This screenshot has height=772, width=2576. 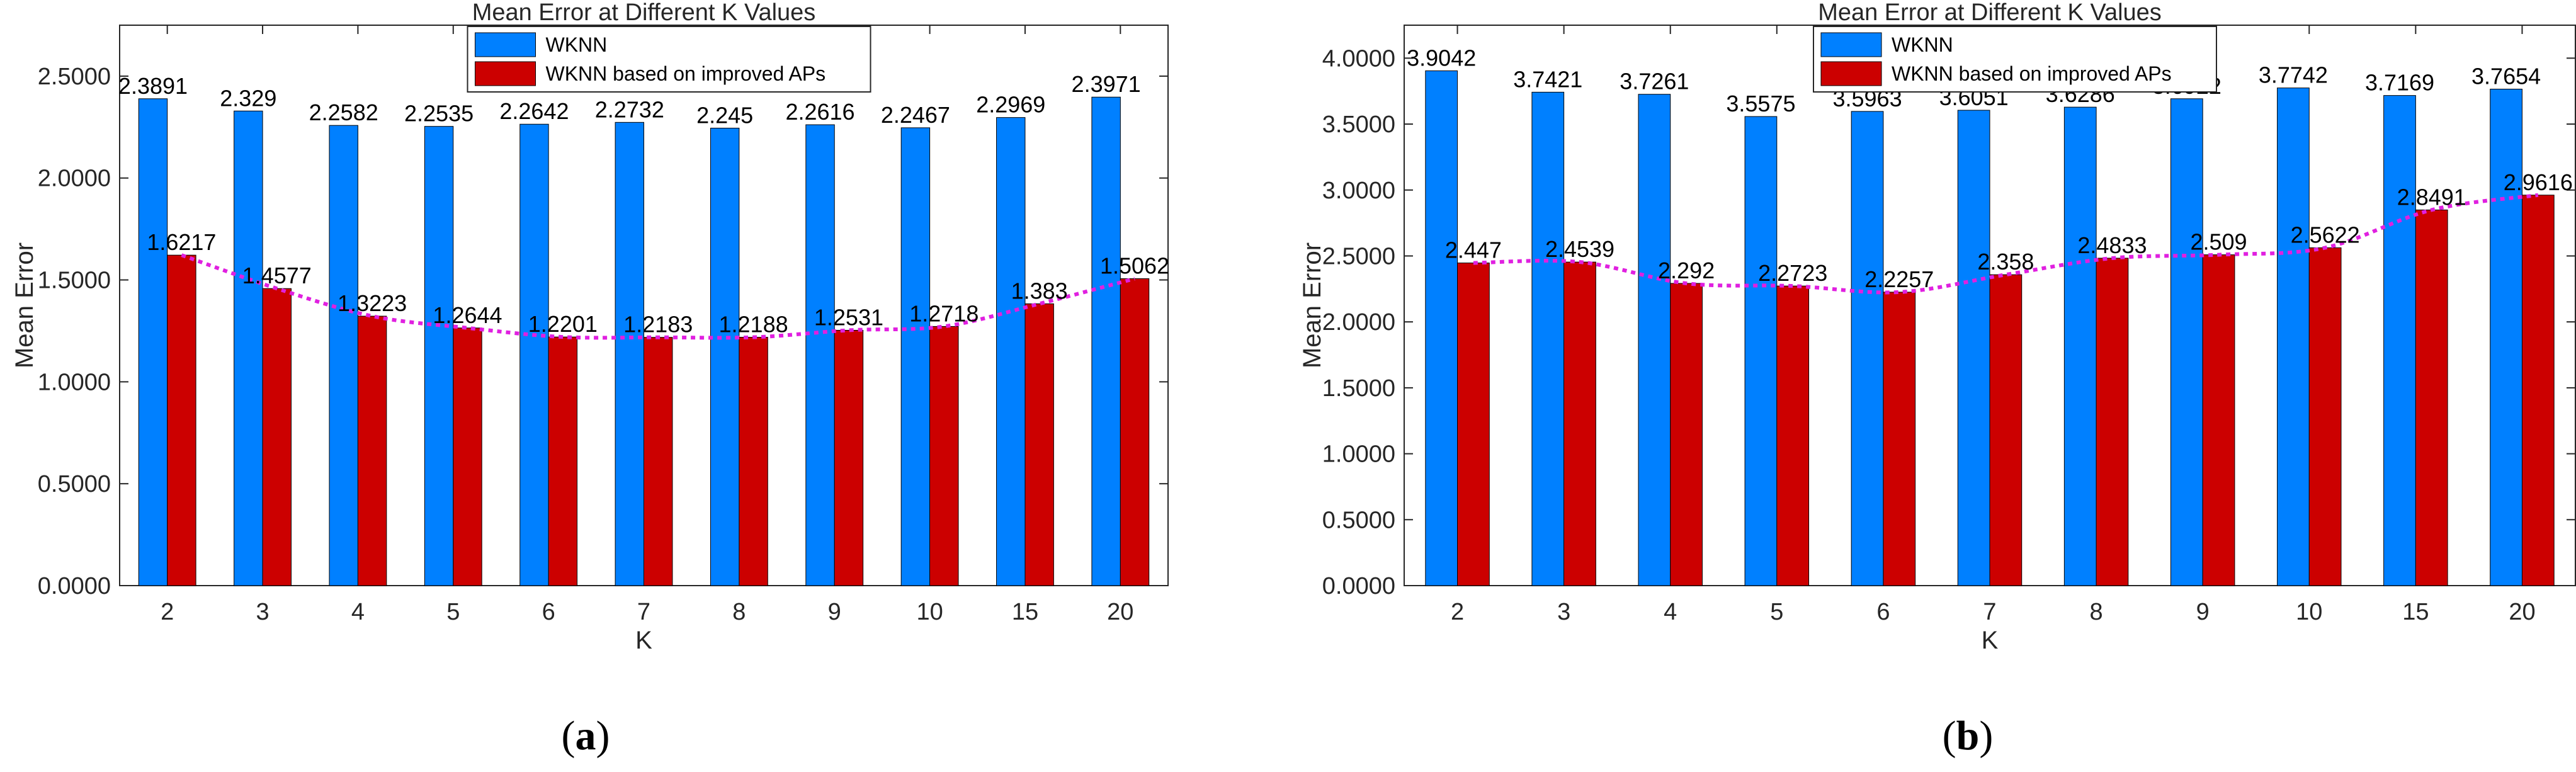 What do you see at coordinates (2032, 73) in the screenshot?
I see `legend-label: WKNN based on improved APs` at bounding box center [2032, 73].